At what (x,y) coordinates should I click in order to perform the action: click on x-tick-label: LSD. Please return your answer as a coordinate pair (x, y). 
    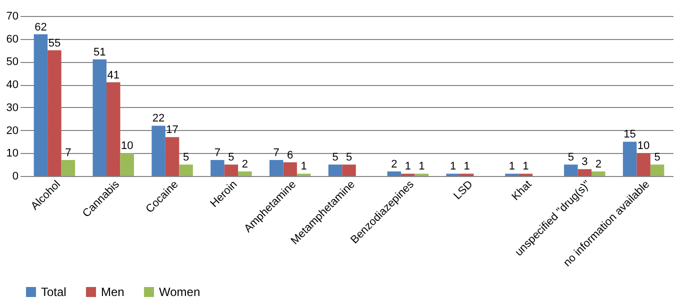
    Looking at the image, I should click on (464, 190).